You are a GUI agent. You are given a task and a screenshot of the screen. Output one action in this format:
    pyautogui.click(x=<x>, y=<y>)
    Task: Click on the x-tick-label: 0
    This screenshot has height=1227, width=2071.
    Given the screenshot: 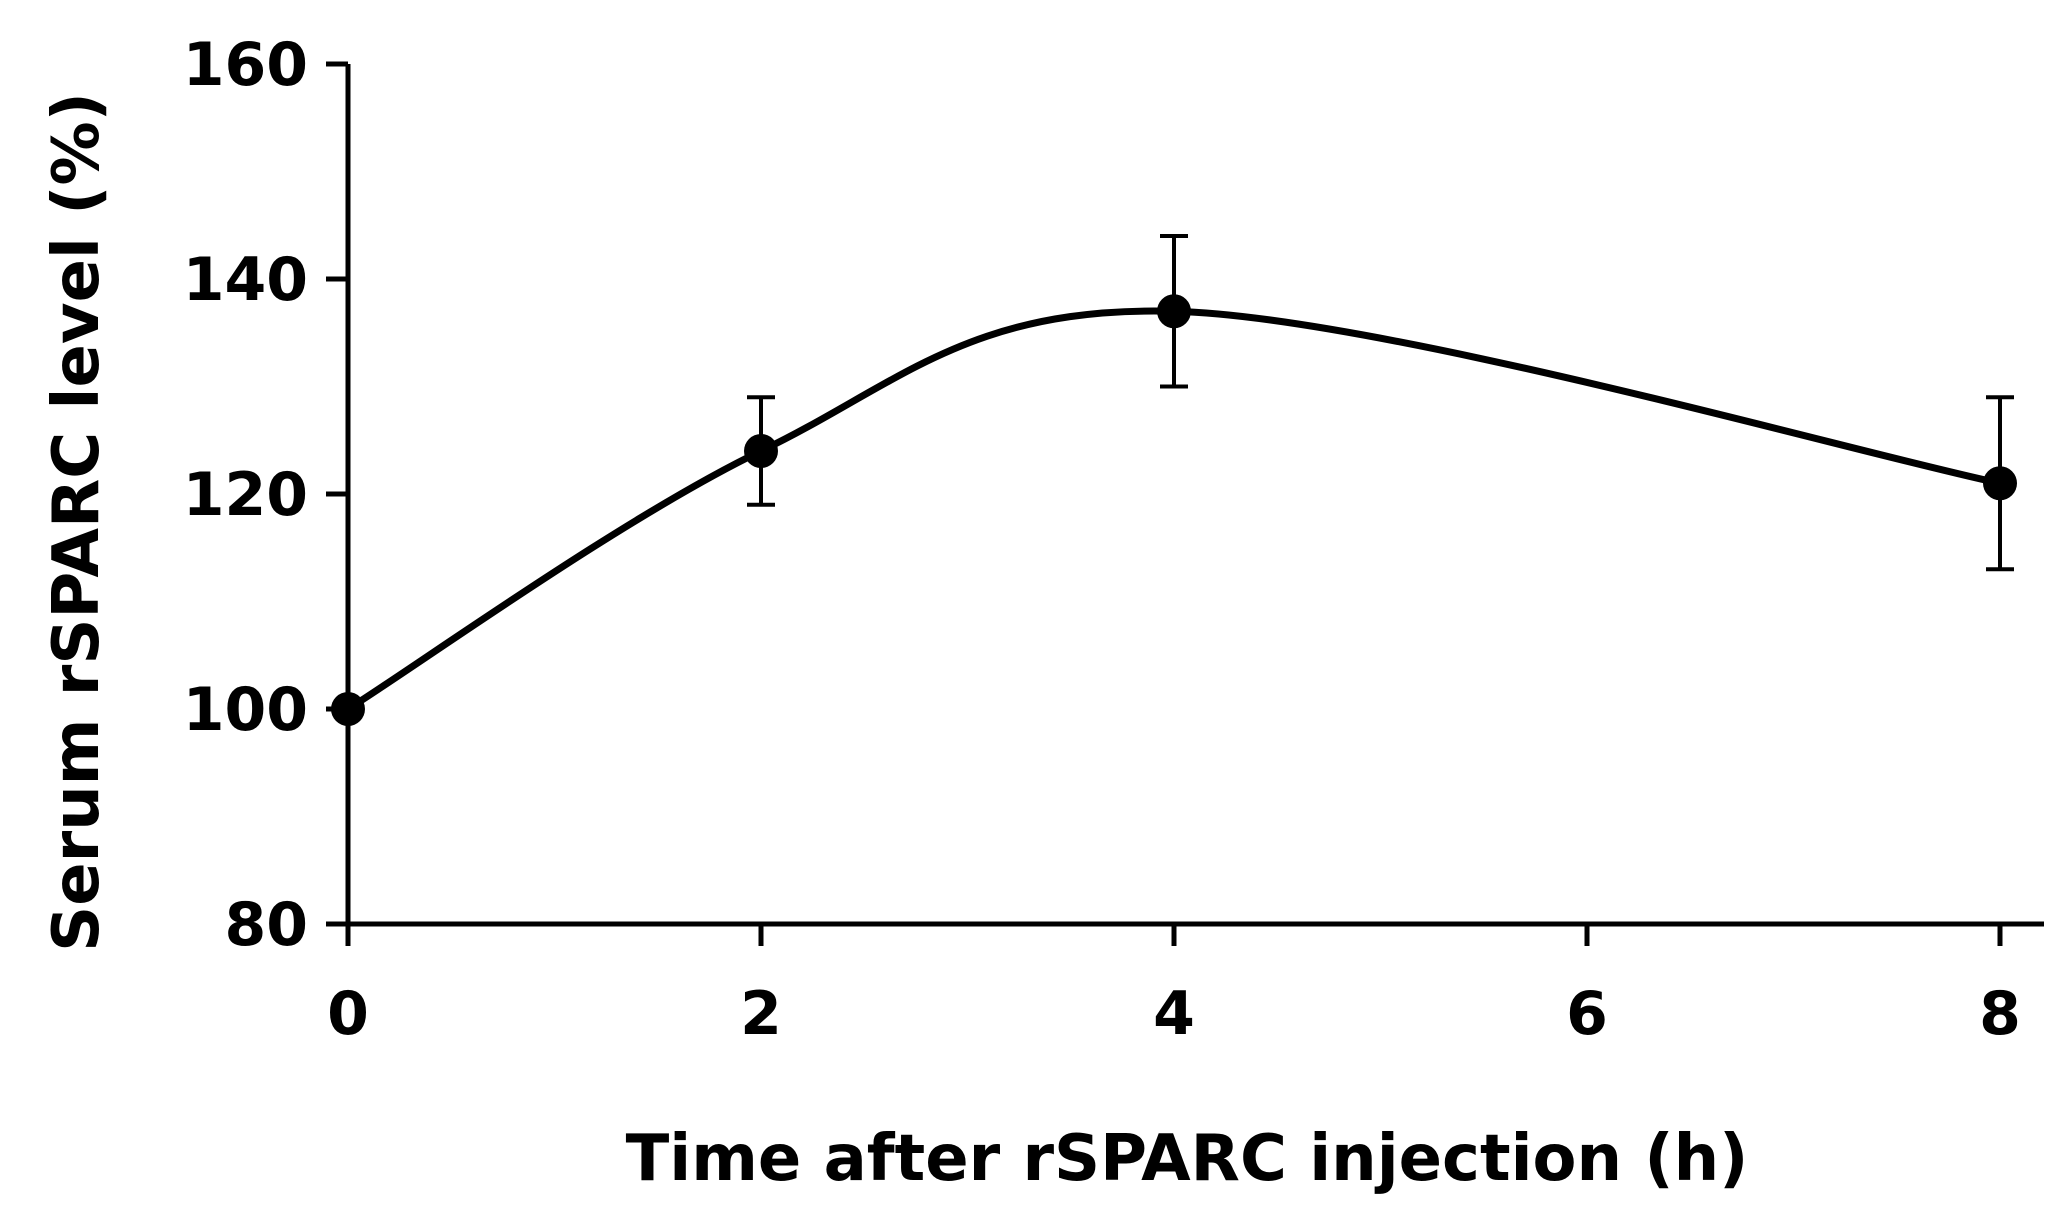 What is the action you would take?
    pyautogui.click(x=348, y=1014)
    